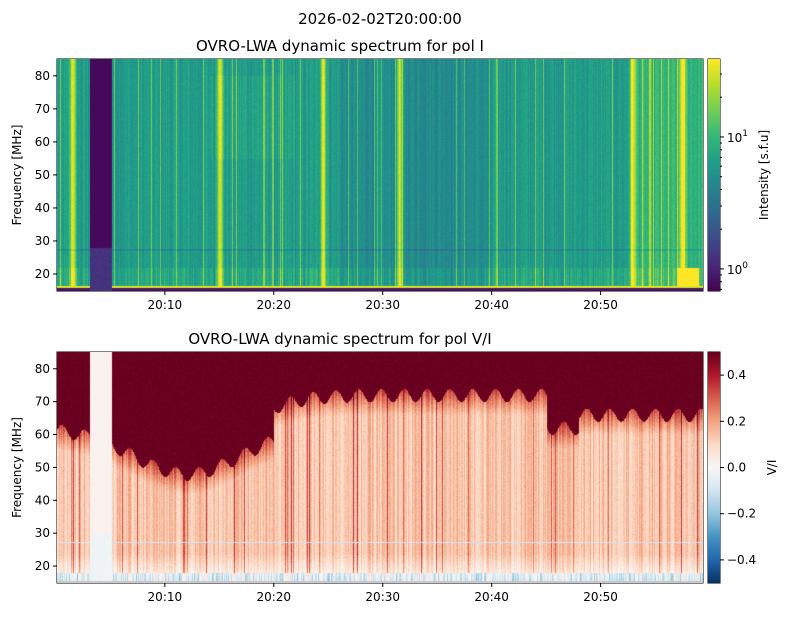 The image size is (789, 617). I want to click on panel-title: OVRO-LWA dynamic spectrum for pol I, so click(340, 46).